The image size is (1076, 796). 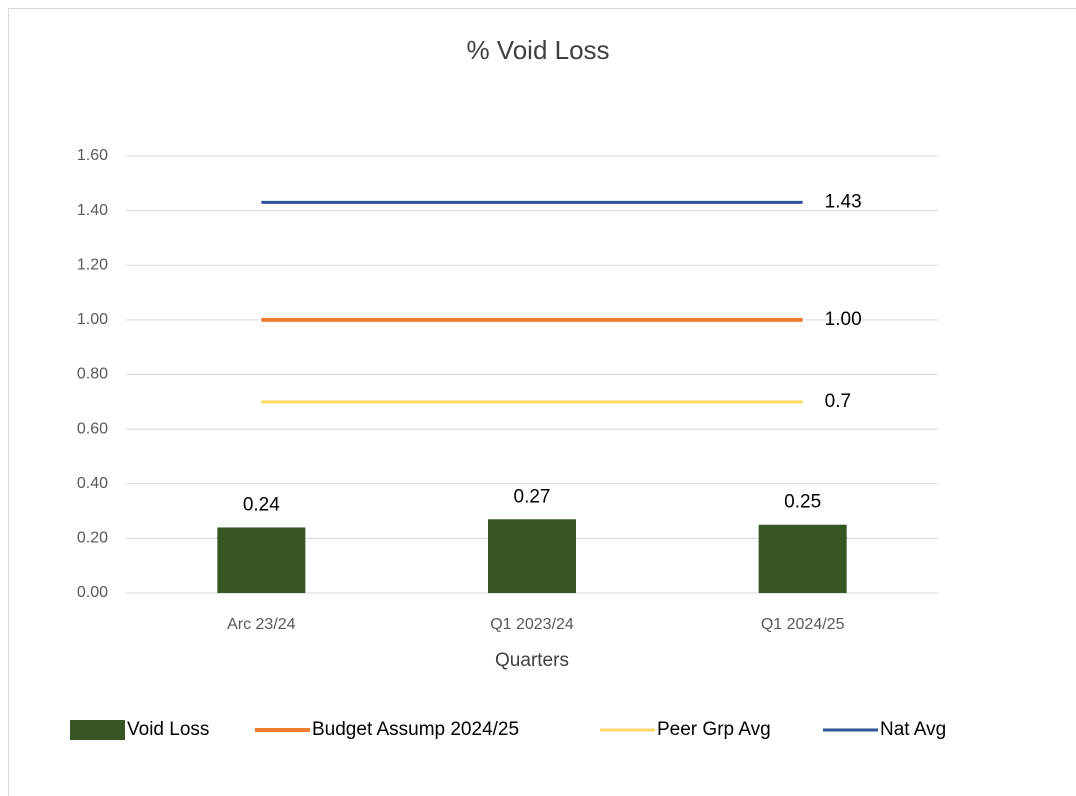 I want to click on chart-title: % Void Loss, so click(x=537, y=50).